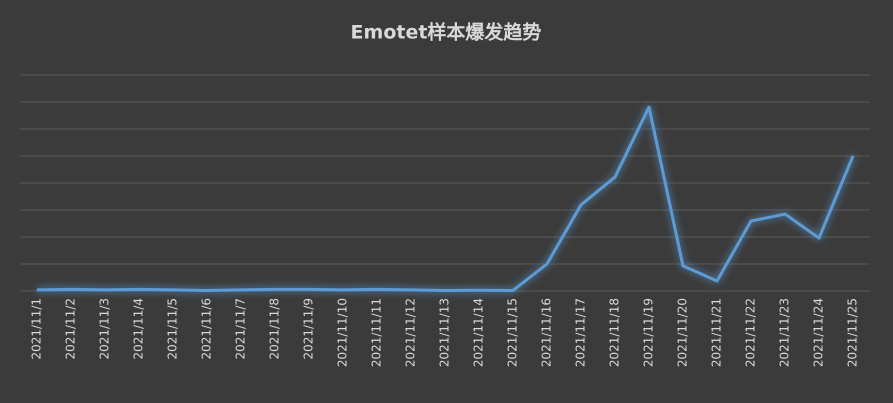 The image size is (893, 403). Describe the element at coordinates (207, 329) in the screenshot. I see `x-tick-label: 2021/11/6` at that location.